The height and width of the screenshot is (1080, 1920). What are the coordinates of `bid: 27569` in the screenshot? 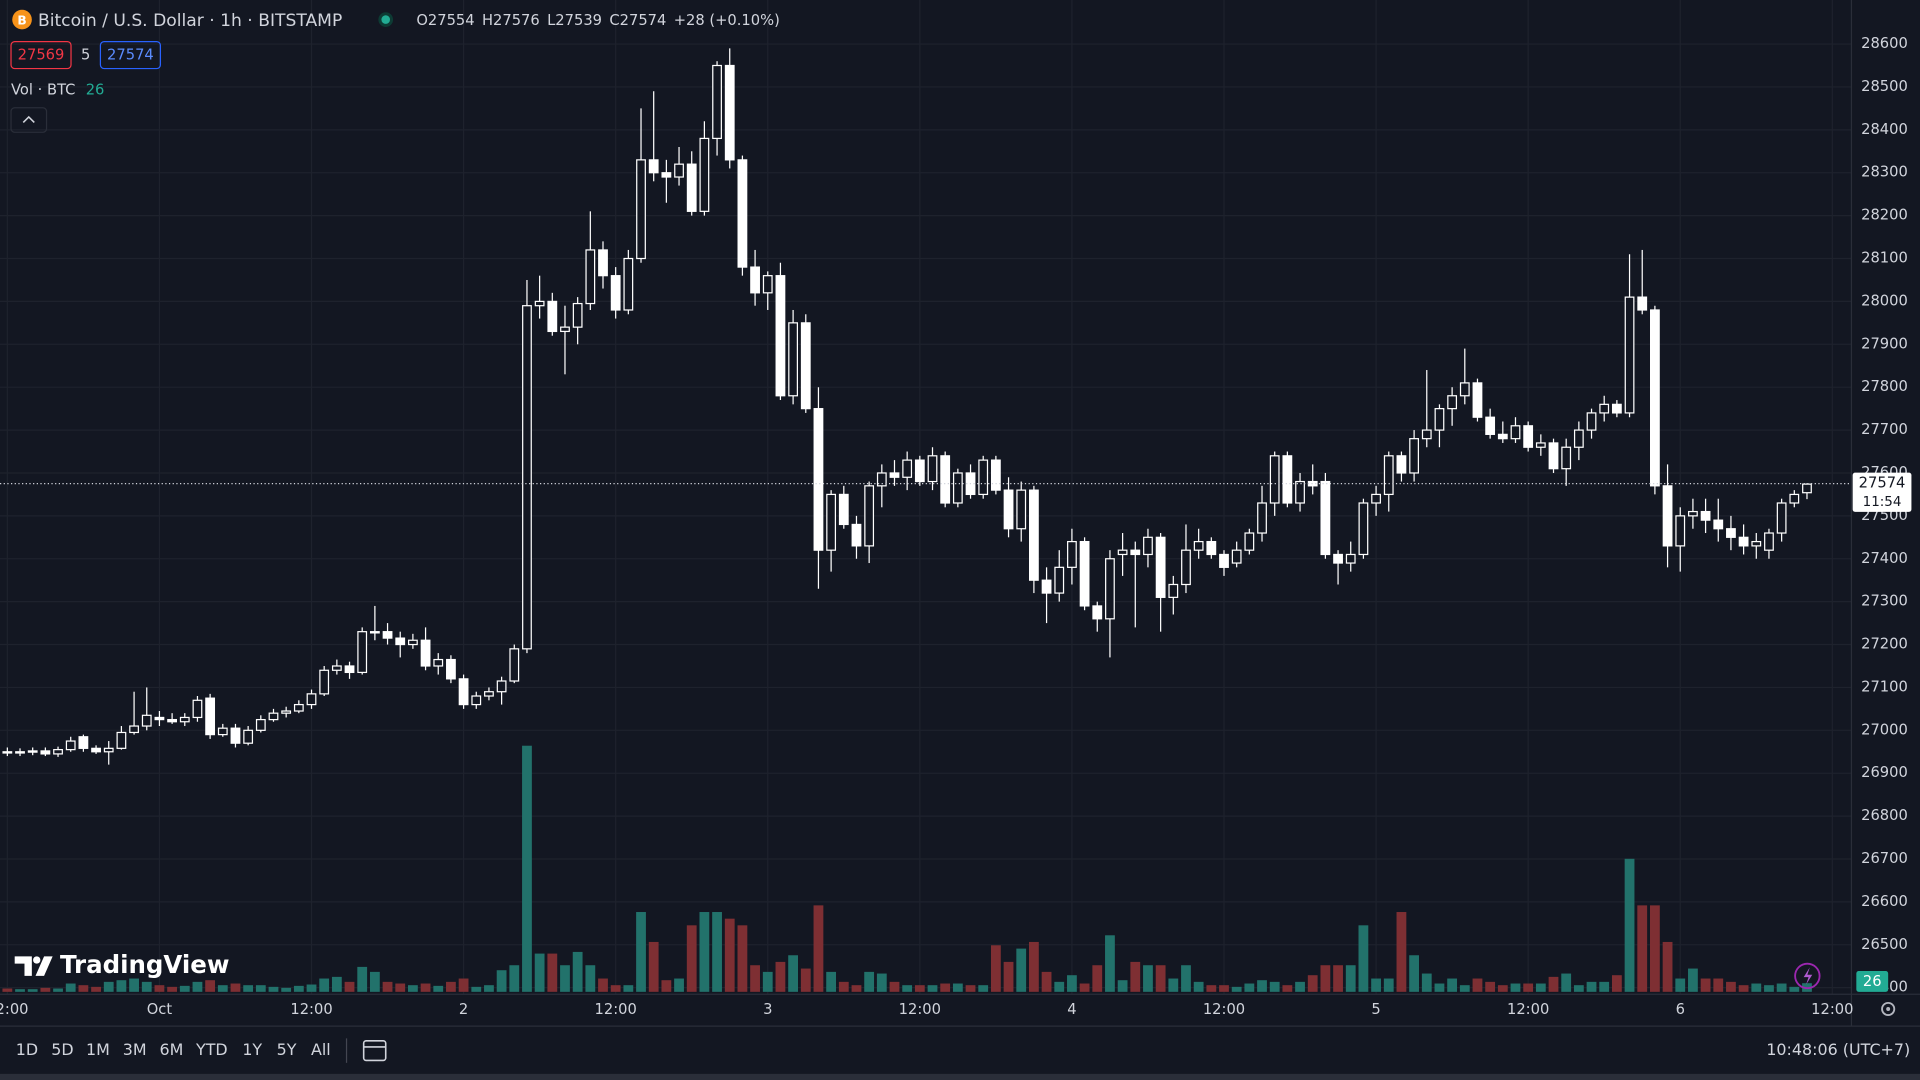 It's located at (41, 55).